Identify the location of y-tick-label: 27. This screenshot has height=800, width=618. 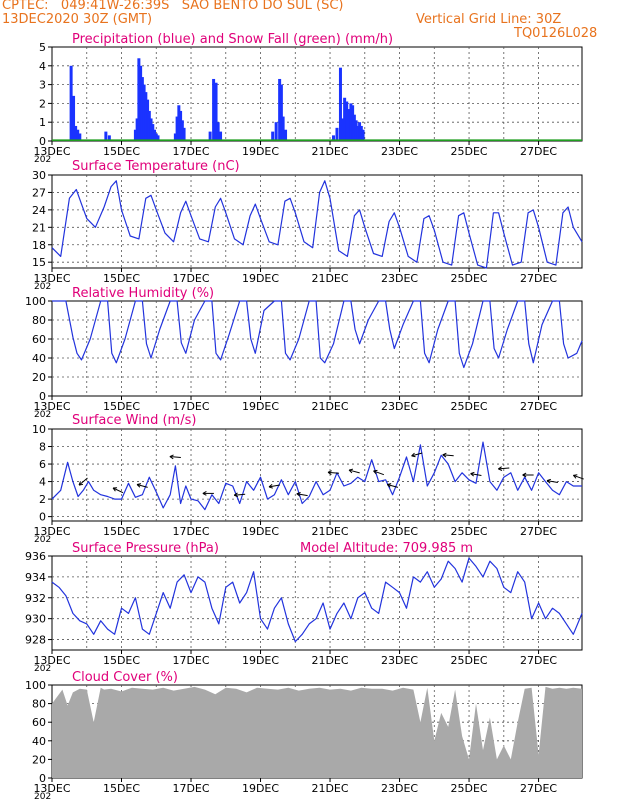
(39, 192).